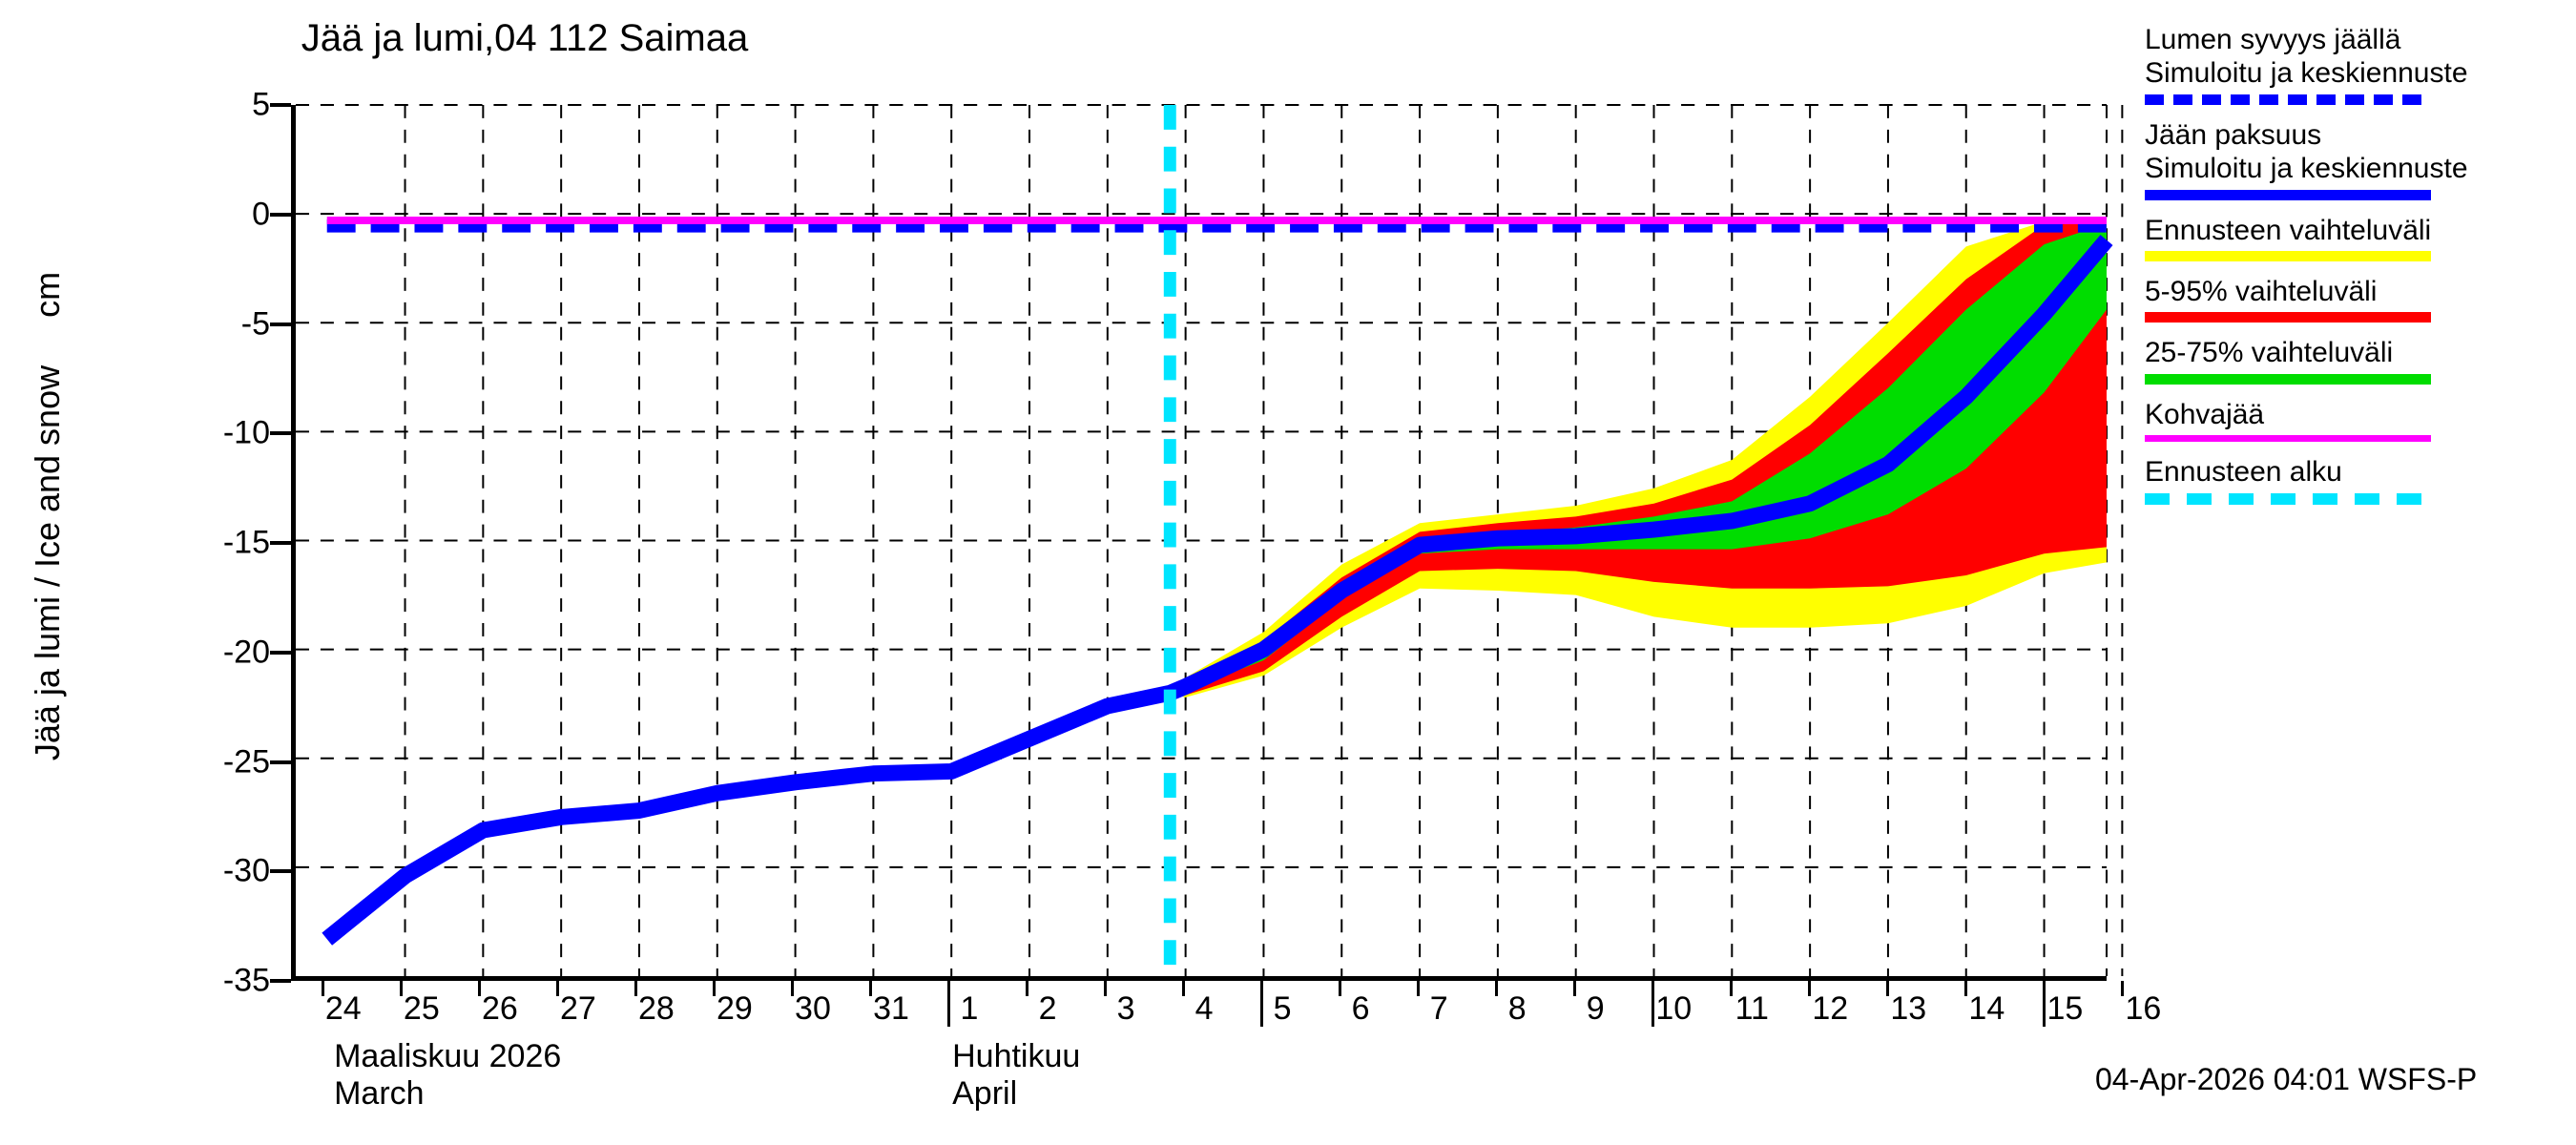 Image resolution: width=2576 pixels, height=1145 pixels. I want to click on x-axis-tick-label: 10, so click(1674, 1009).